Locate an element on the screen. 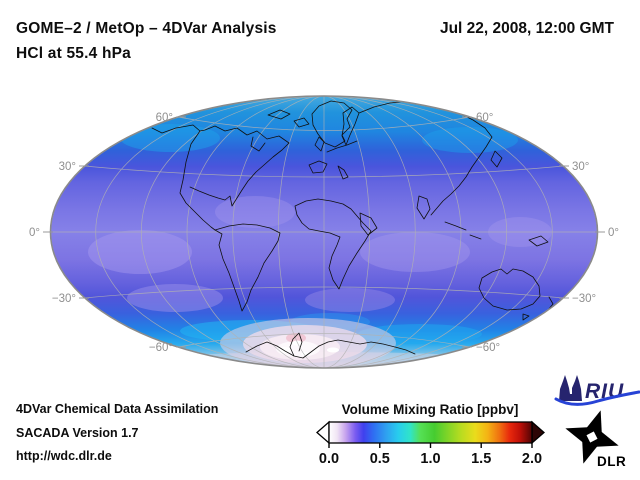 This screenshot has width=640, height=480. colorbar-overflow-arrow-icon is located at coordinates (538, 432).